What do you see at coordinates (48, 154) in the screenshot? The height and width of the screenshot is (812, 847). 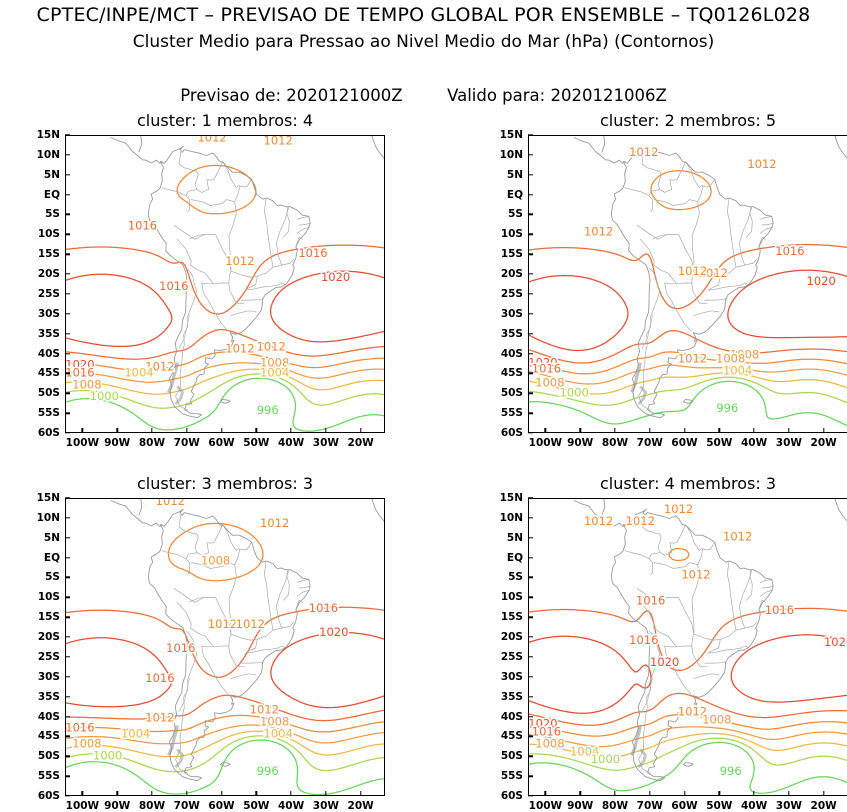 I see `y-axis-tick-label: 10N` at bounding box center [48, 154].